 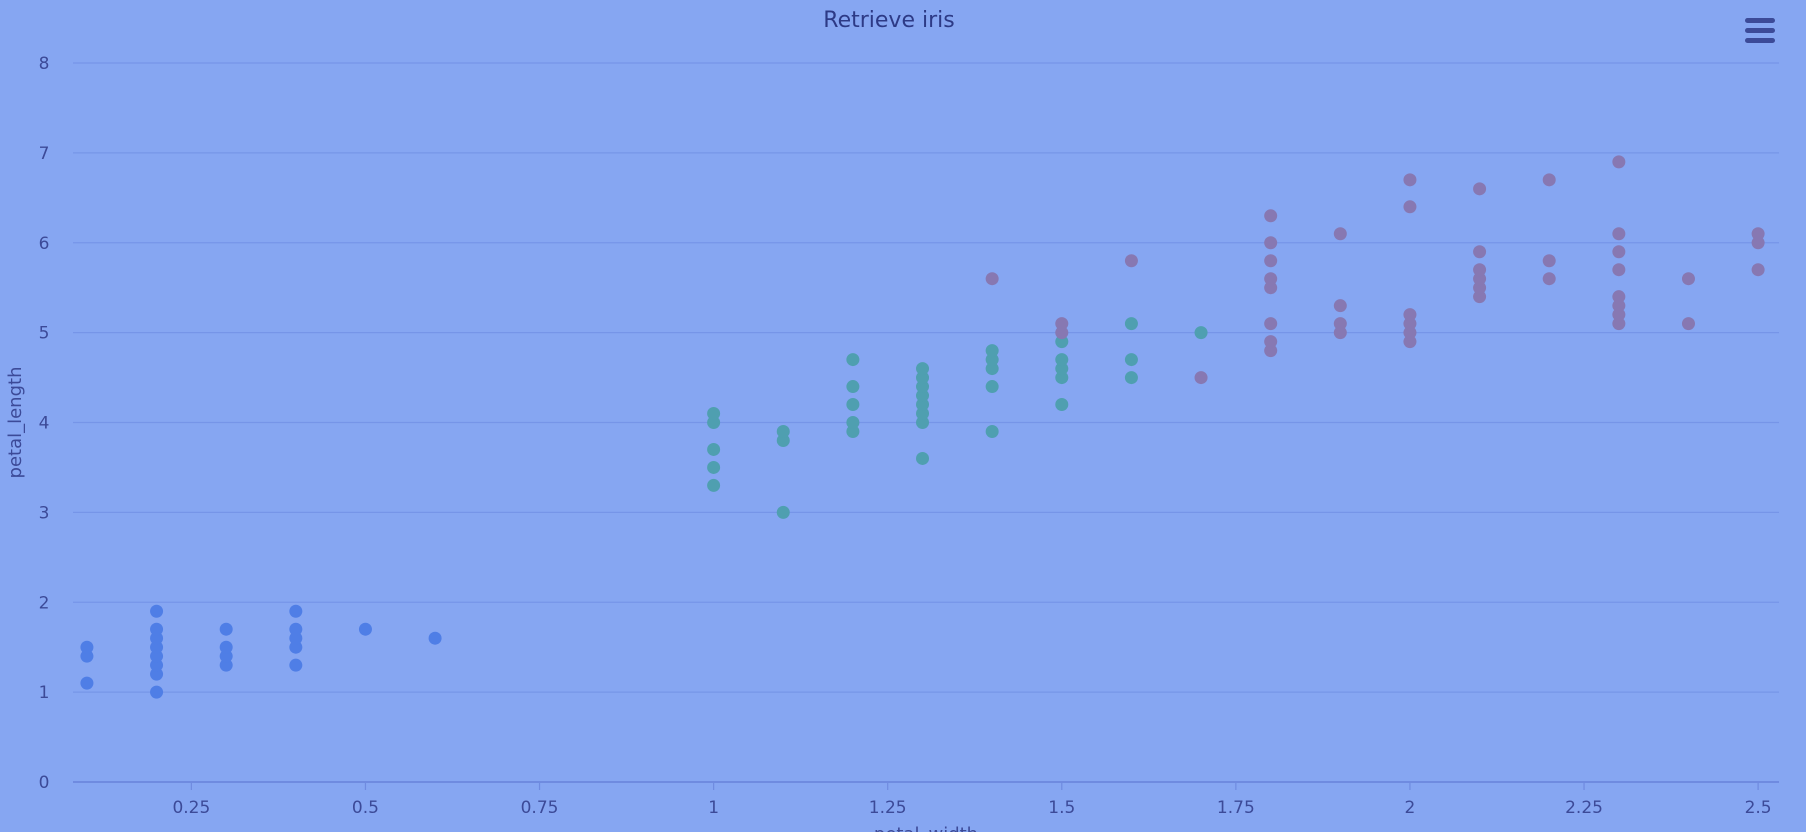 I want to click on x-tick-label: 1, so click(x=713, y=808).